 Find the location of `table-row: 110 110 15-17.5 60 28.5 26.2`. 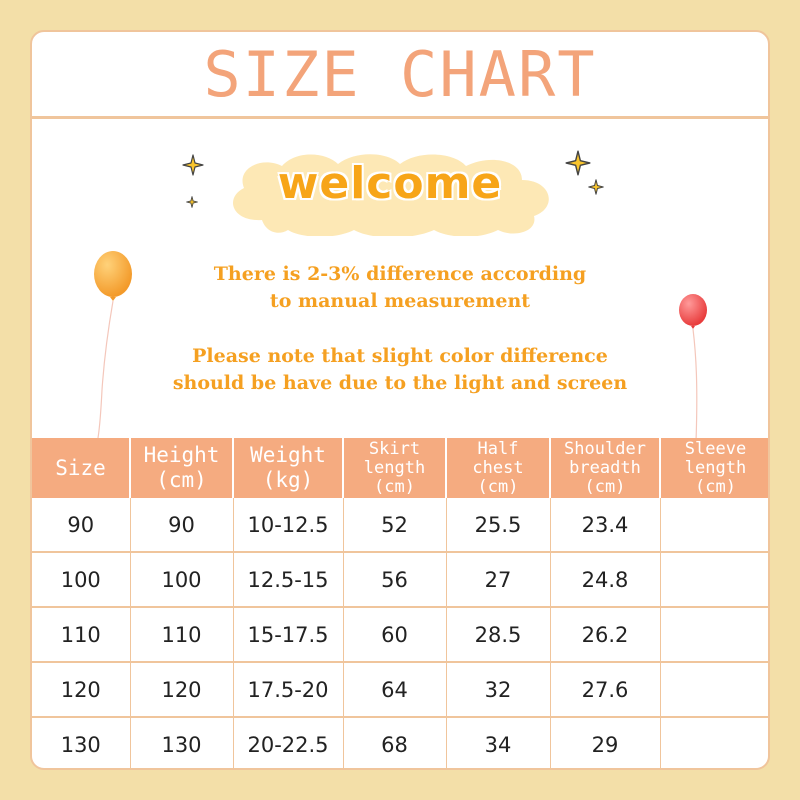

table-row: 110 110 15-17.5 60 28.5 26.2 is located at coordinates (400, 635).